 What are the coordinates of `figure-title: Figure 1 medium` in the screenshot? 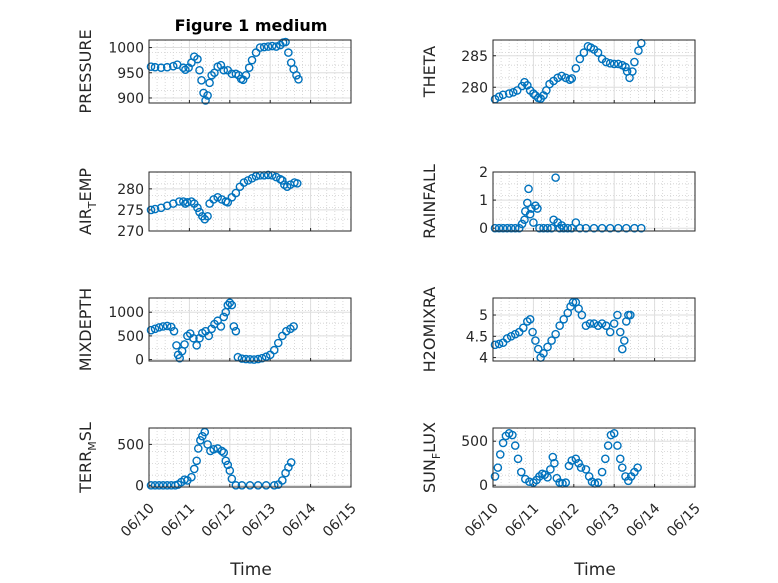 It's located at (251, 25).